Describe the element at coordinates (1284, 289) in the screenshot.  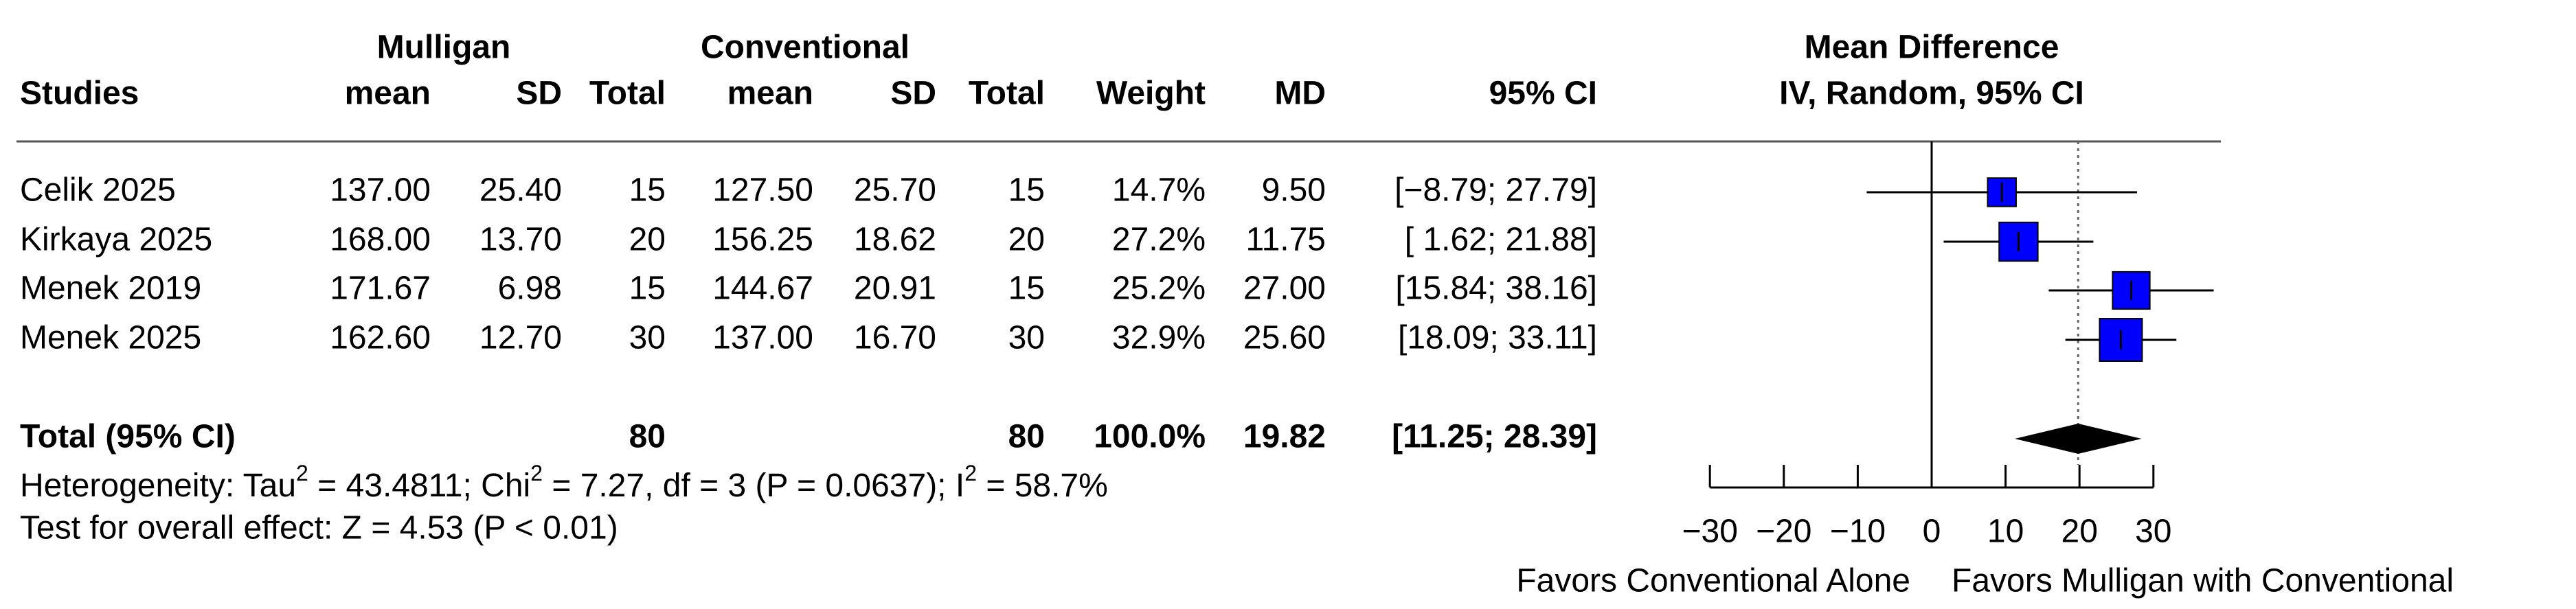
I see `md-label: 27.00` at that location.